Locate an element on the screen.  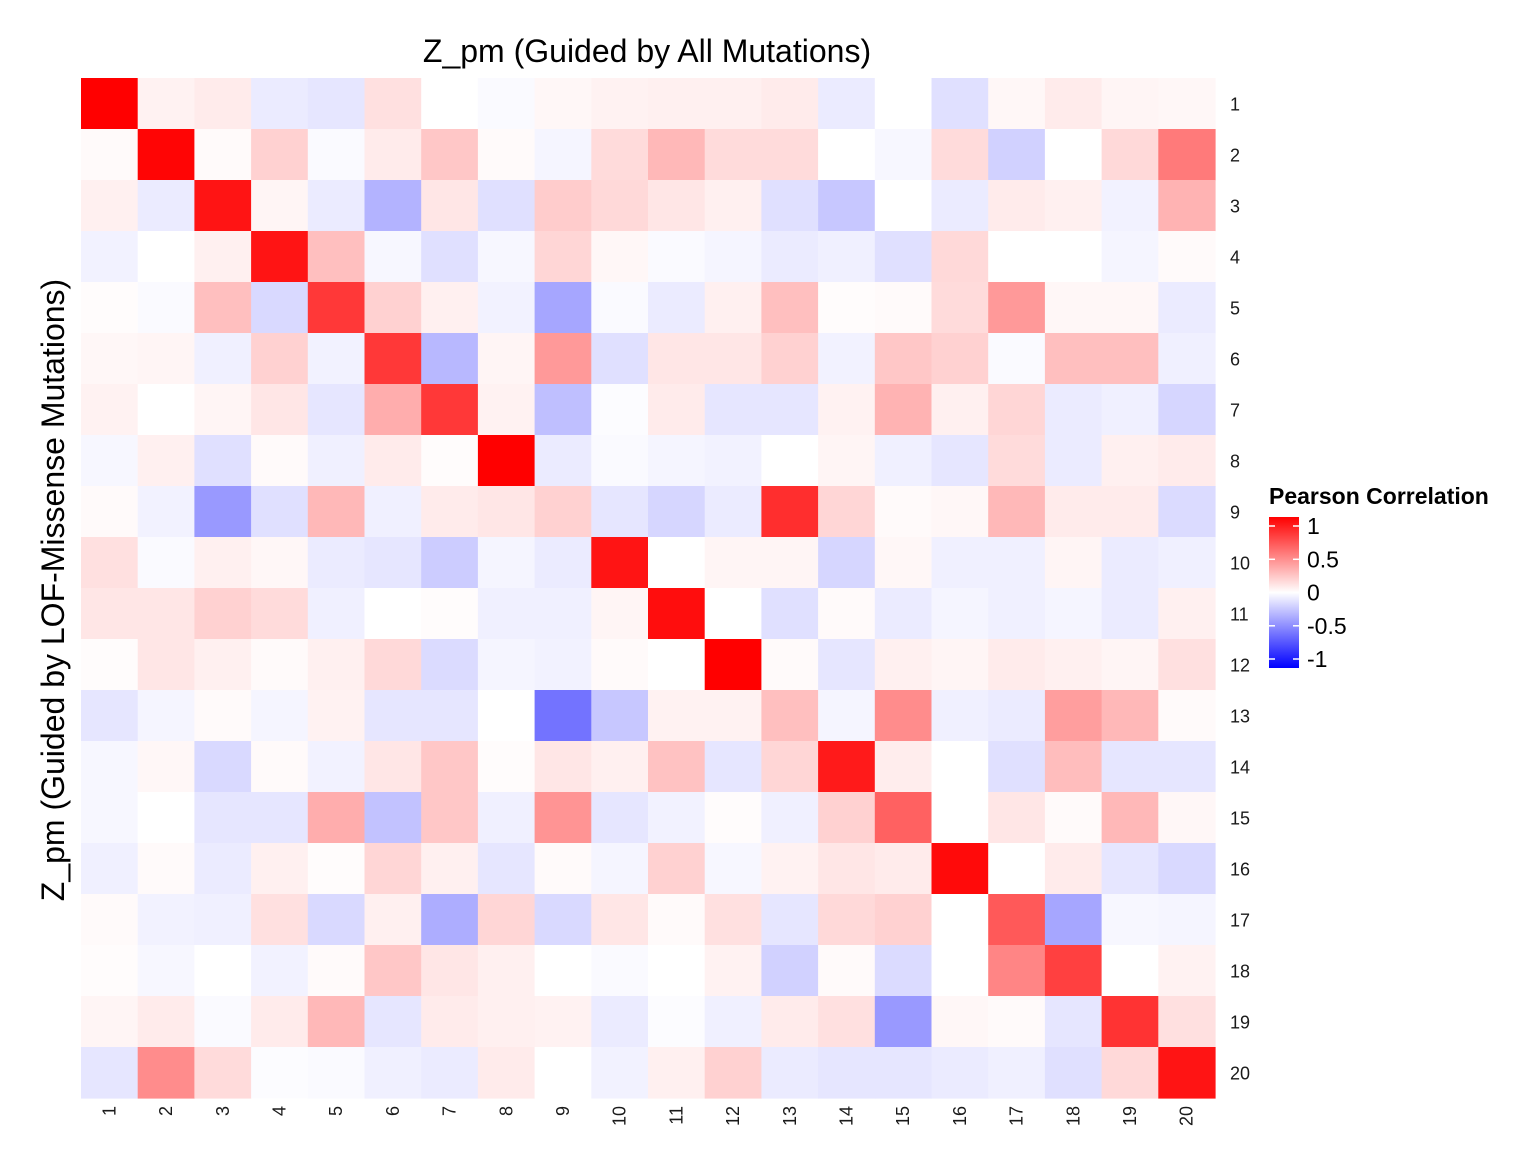
y-tick-label: 14 is located at coordinates (1240, 768).